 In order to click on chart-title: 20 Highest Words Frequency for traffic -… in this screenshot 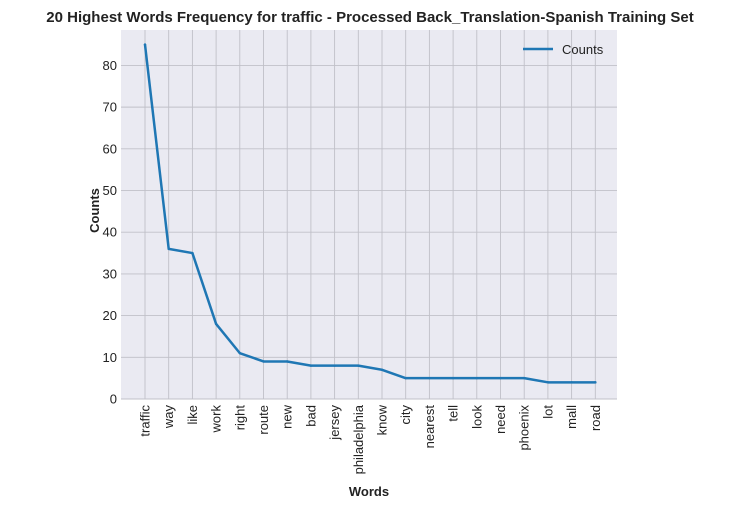, I will do `click(369, 17)`.